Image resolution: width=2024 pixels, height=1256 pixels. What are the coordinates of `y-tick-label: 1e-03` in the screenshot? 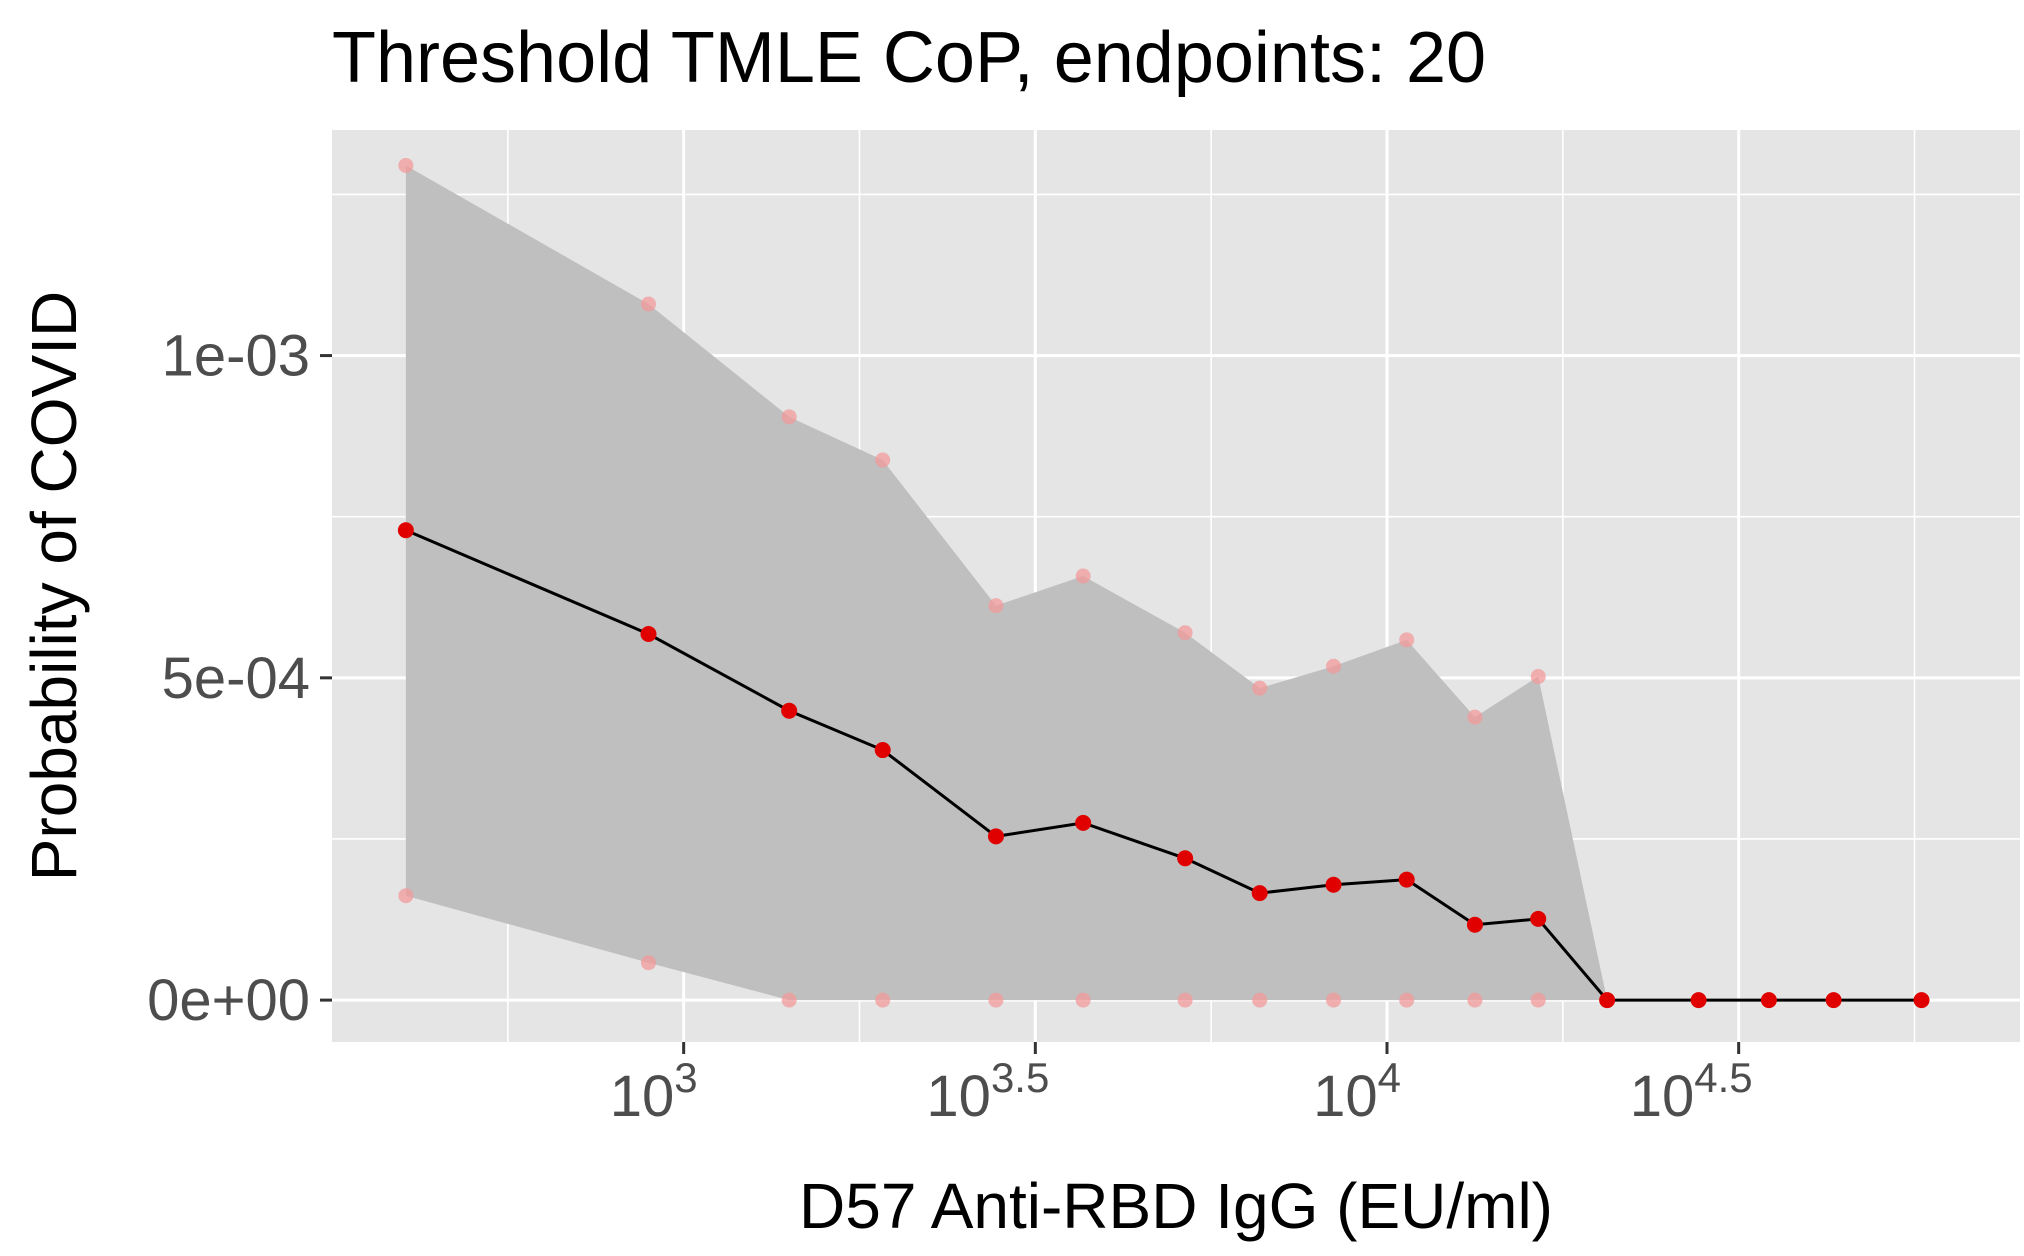 It's located at (236, 356).